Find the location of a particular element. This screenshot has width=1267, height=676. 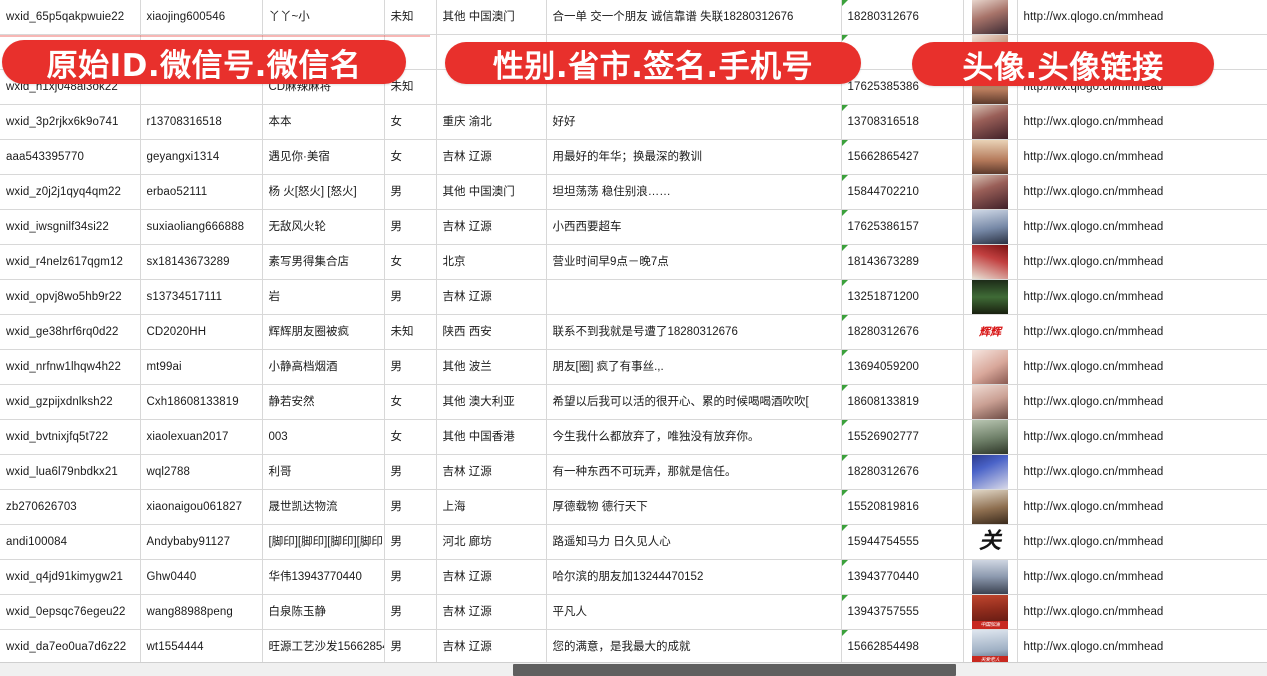

cell-region: 陕西 西安 is located at coordinates (491, 332).